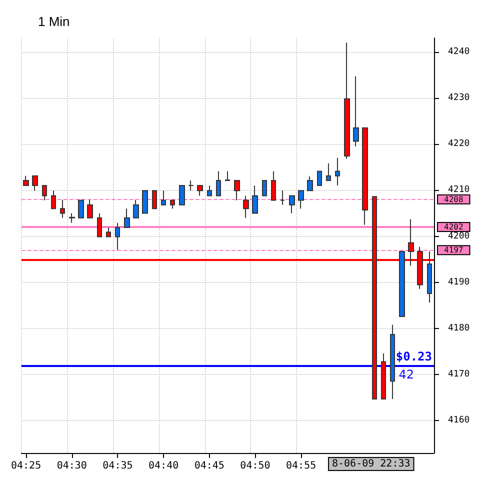  Describe the element at coordinates (459, 421) in the screenshot. I see `y-tick-label: 4160` at that location.